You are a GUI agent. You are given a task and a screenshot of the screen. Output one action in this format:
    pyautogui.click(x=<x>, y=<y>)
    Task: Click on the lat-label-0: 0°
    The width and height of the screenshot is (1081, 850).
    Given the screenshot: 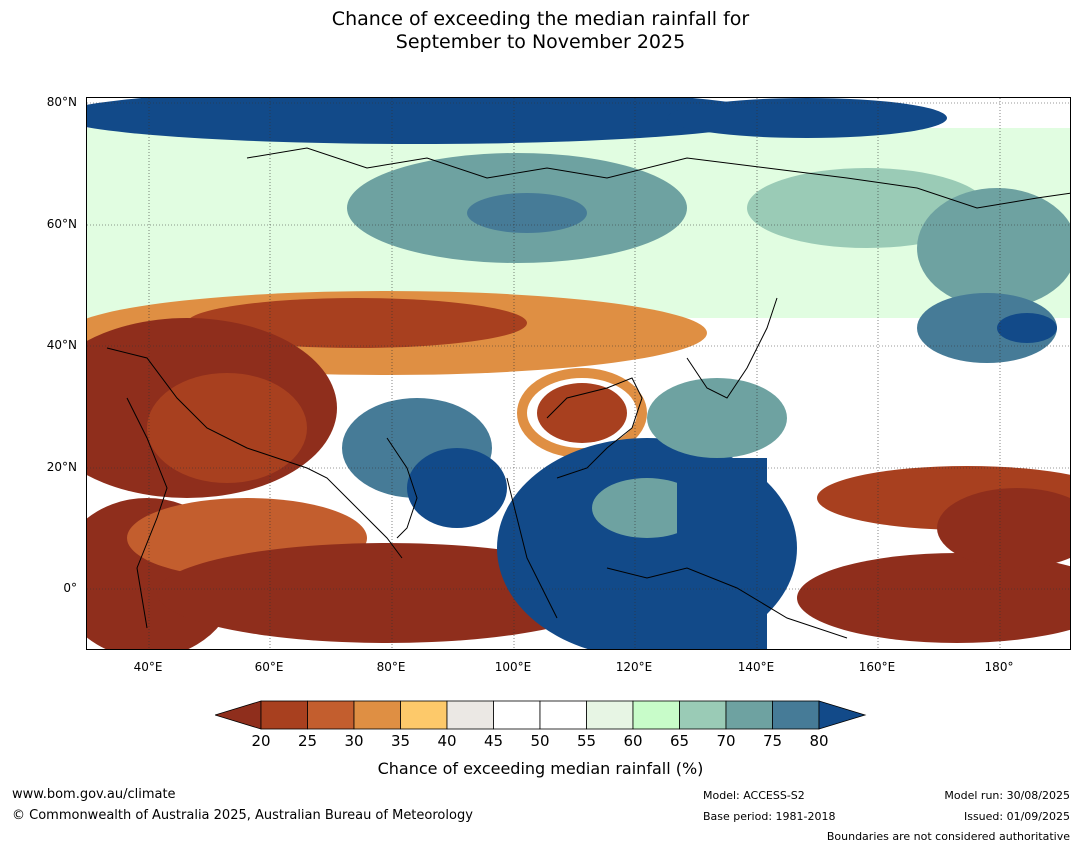 What is the action you would take?
    pyautogui.click(x=70, y=588)
    